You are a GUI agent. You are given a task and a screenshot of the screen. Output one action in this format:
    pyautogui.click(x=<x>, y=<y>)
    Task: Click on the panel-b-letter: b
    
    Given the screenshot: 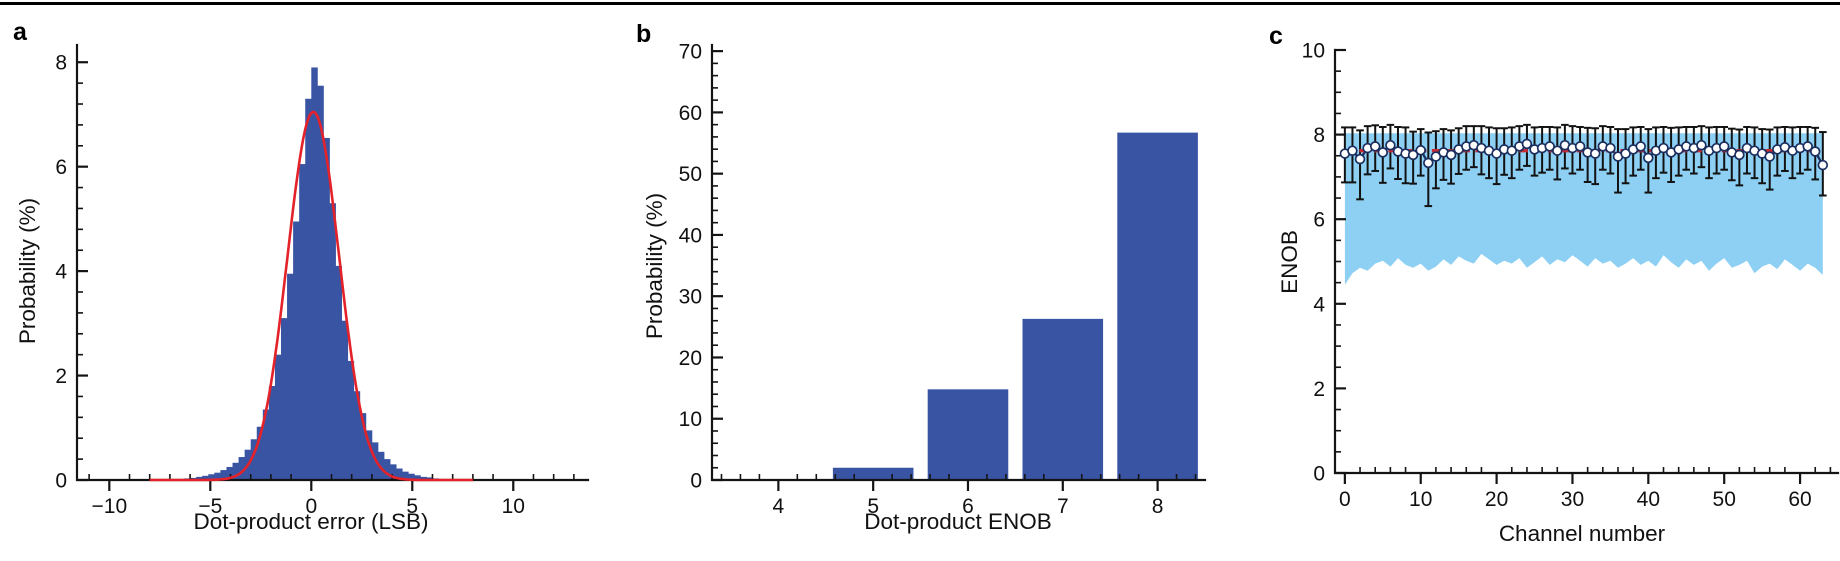 What is the action you would take?
    pyautogui.click(x=644, y=34)
    